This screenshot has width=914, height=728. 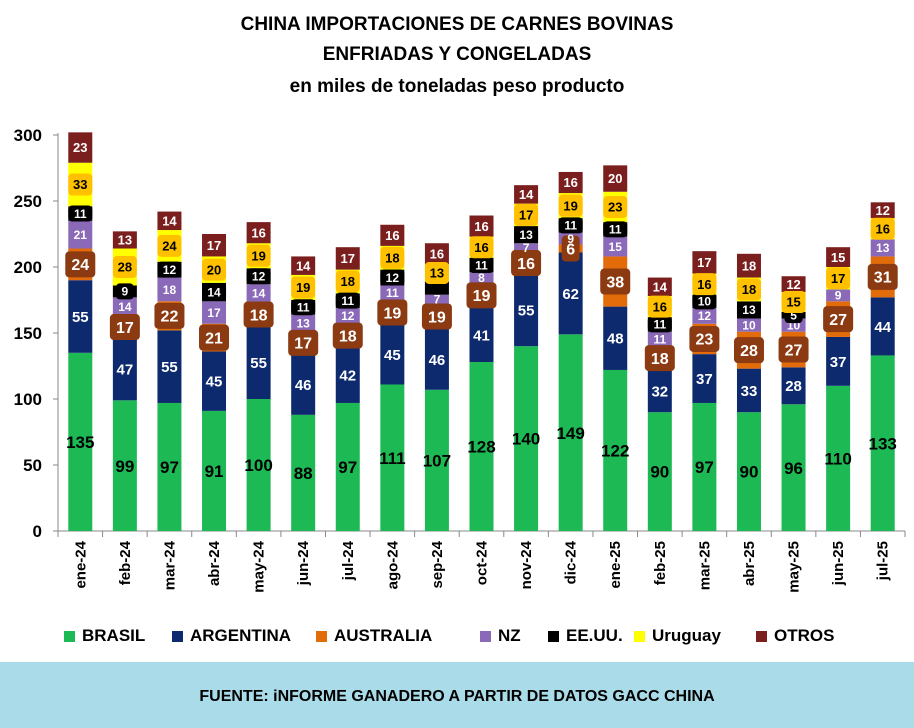 I want to click on bar-stack: 107 46 19 7 13 16, so click(x=436, y=387).